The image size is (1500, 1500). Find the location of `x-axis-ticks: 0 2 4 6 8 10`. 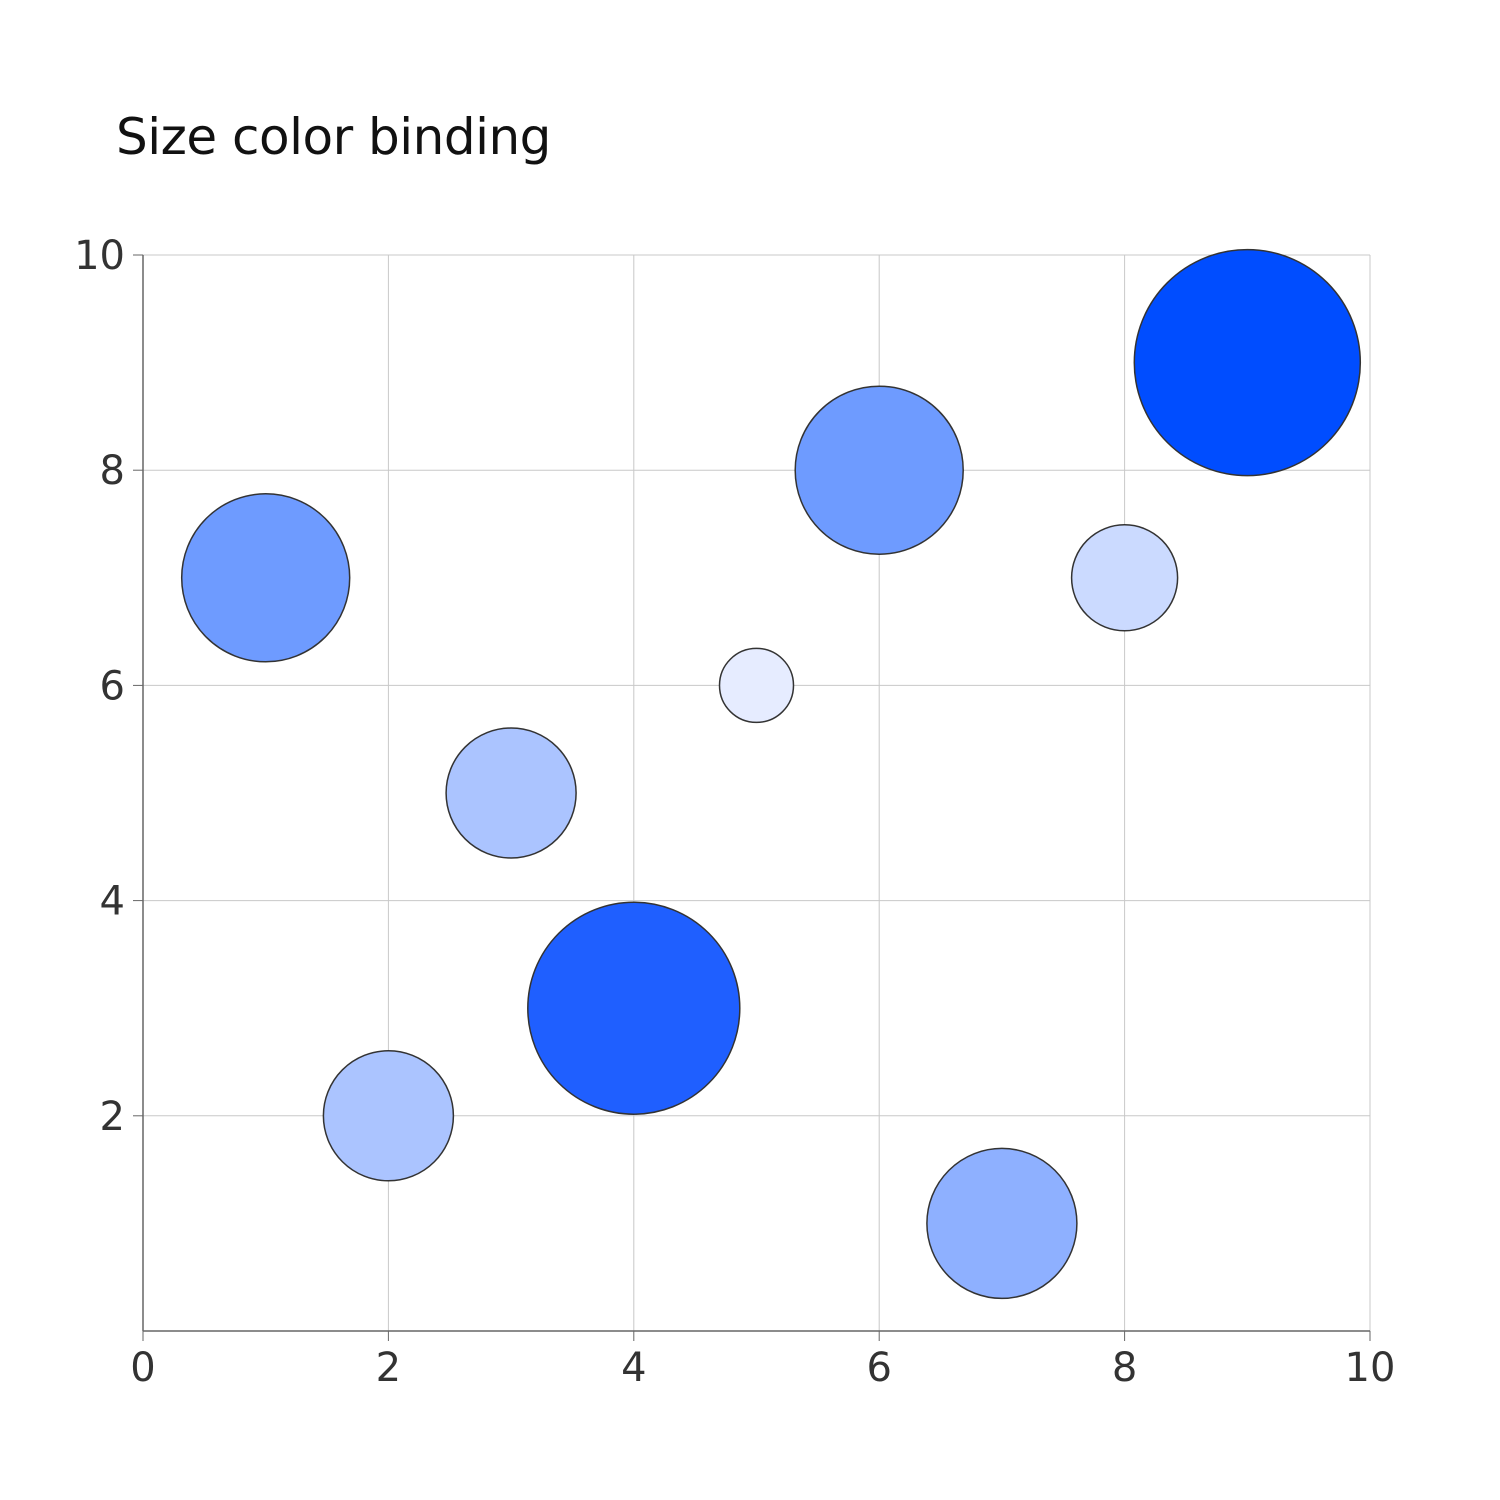

x-axis-ticks: 0 2 4 6 8 10 is located at coordinates (762, 1361).